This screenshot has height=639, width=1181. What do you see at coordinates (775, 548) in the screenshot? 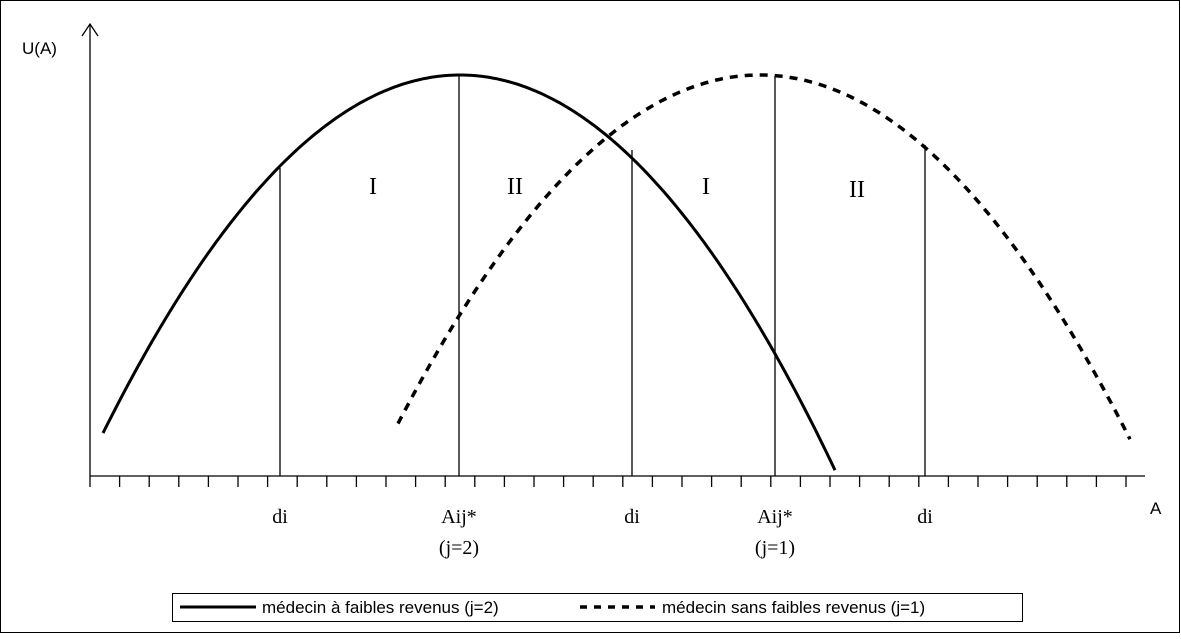
I see `marker-sub: (j=1)` at bounding box center [775, 548].